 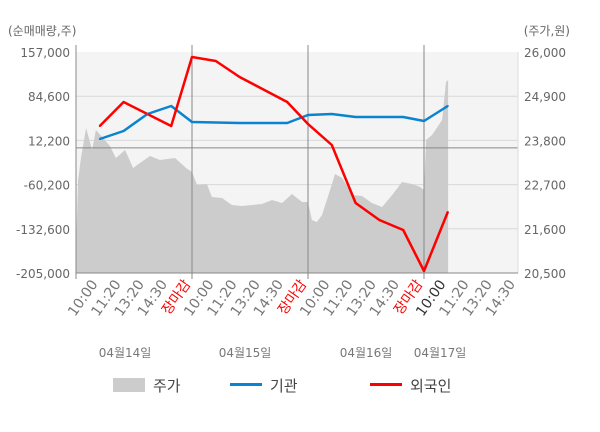 What do you see at coordinates (47, 186) in the screenshot?
I see `left-tick-label: -60,200` at bounding box center [47, 186].